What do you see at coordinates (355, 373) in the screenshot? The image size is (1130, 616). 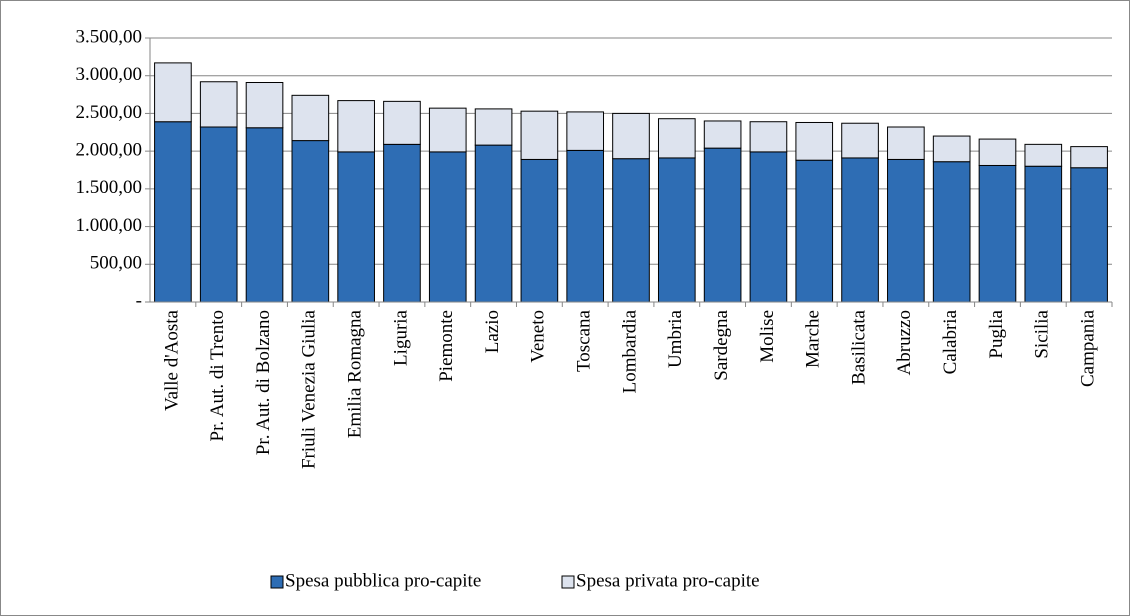 I see `x-tick-label: Emilia Romagna` at bounding box center [355, 373].